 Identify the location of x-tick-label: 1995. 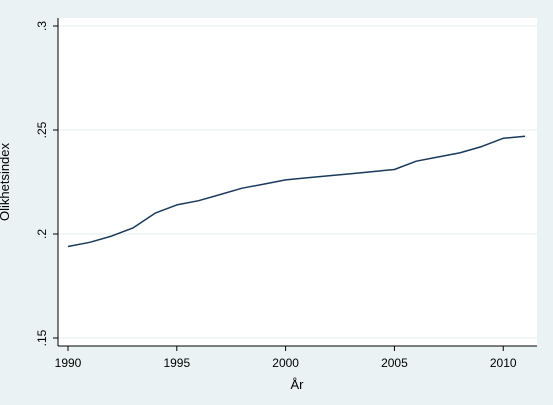
(176, 363).